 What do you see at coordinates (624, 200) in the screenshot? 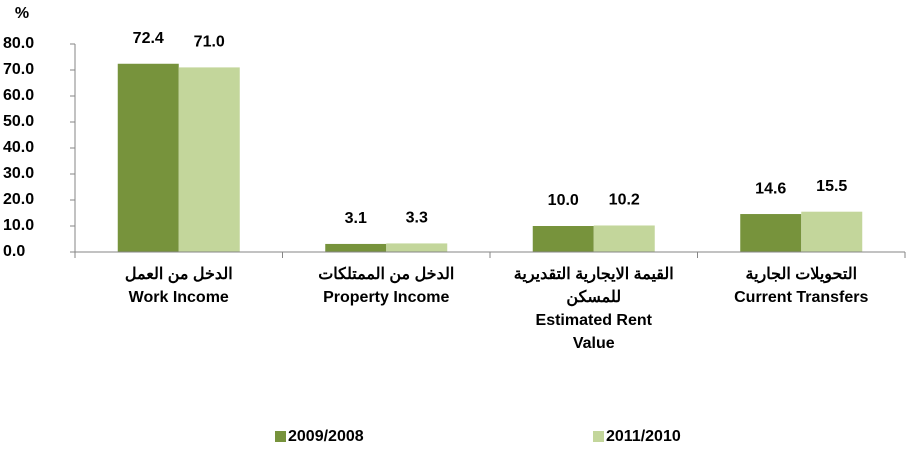
I see `data-label: 10.2` at bounding box center [624, 200].